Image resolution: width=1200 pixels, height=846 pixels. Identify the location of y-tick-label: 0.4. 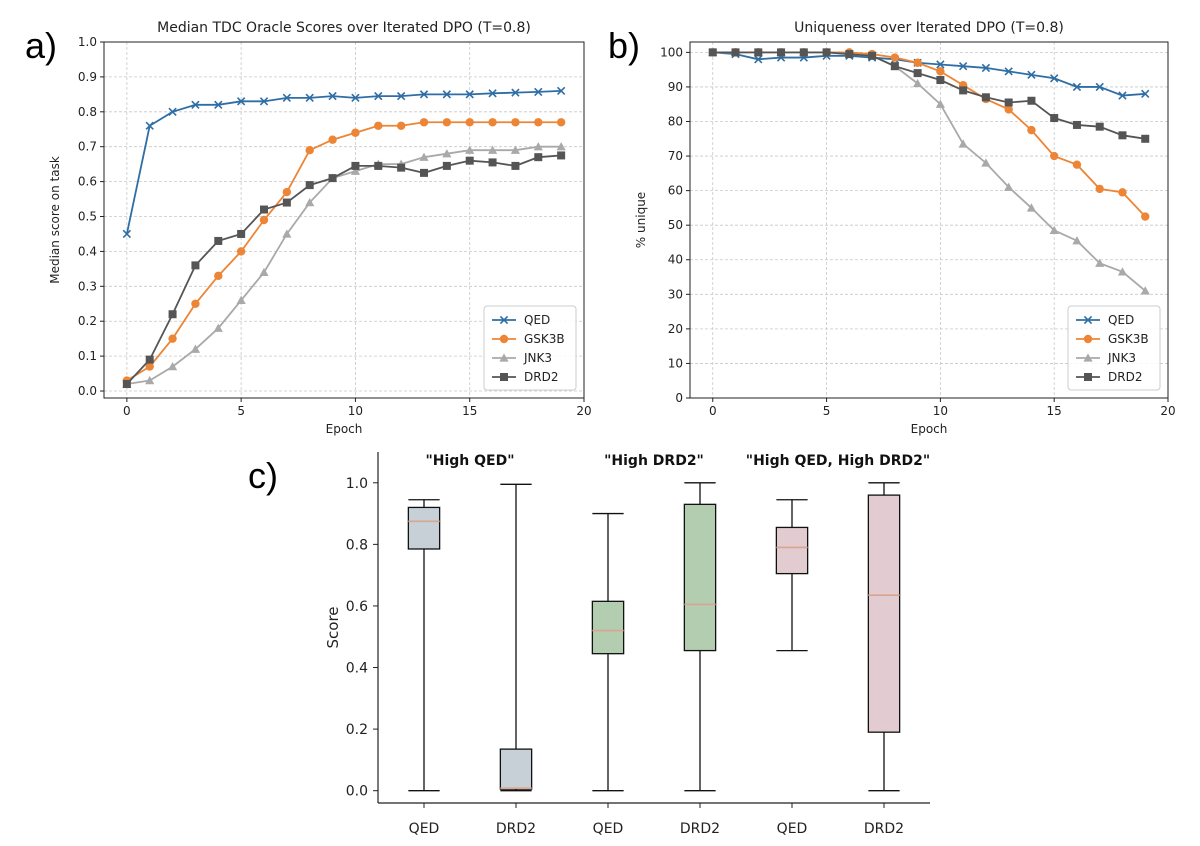
(357, 669).